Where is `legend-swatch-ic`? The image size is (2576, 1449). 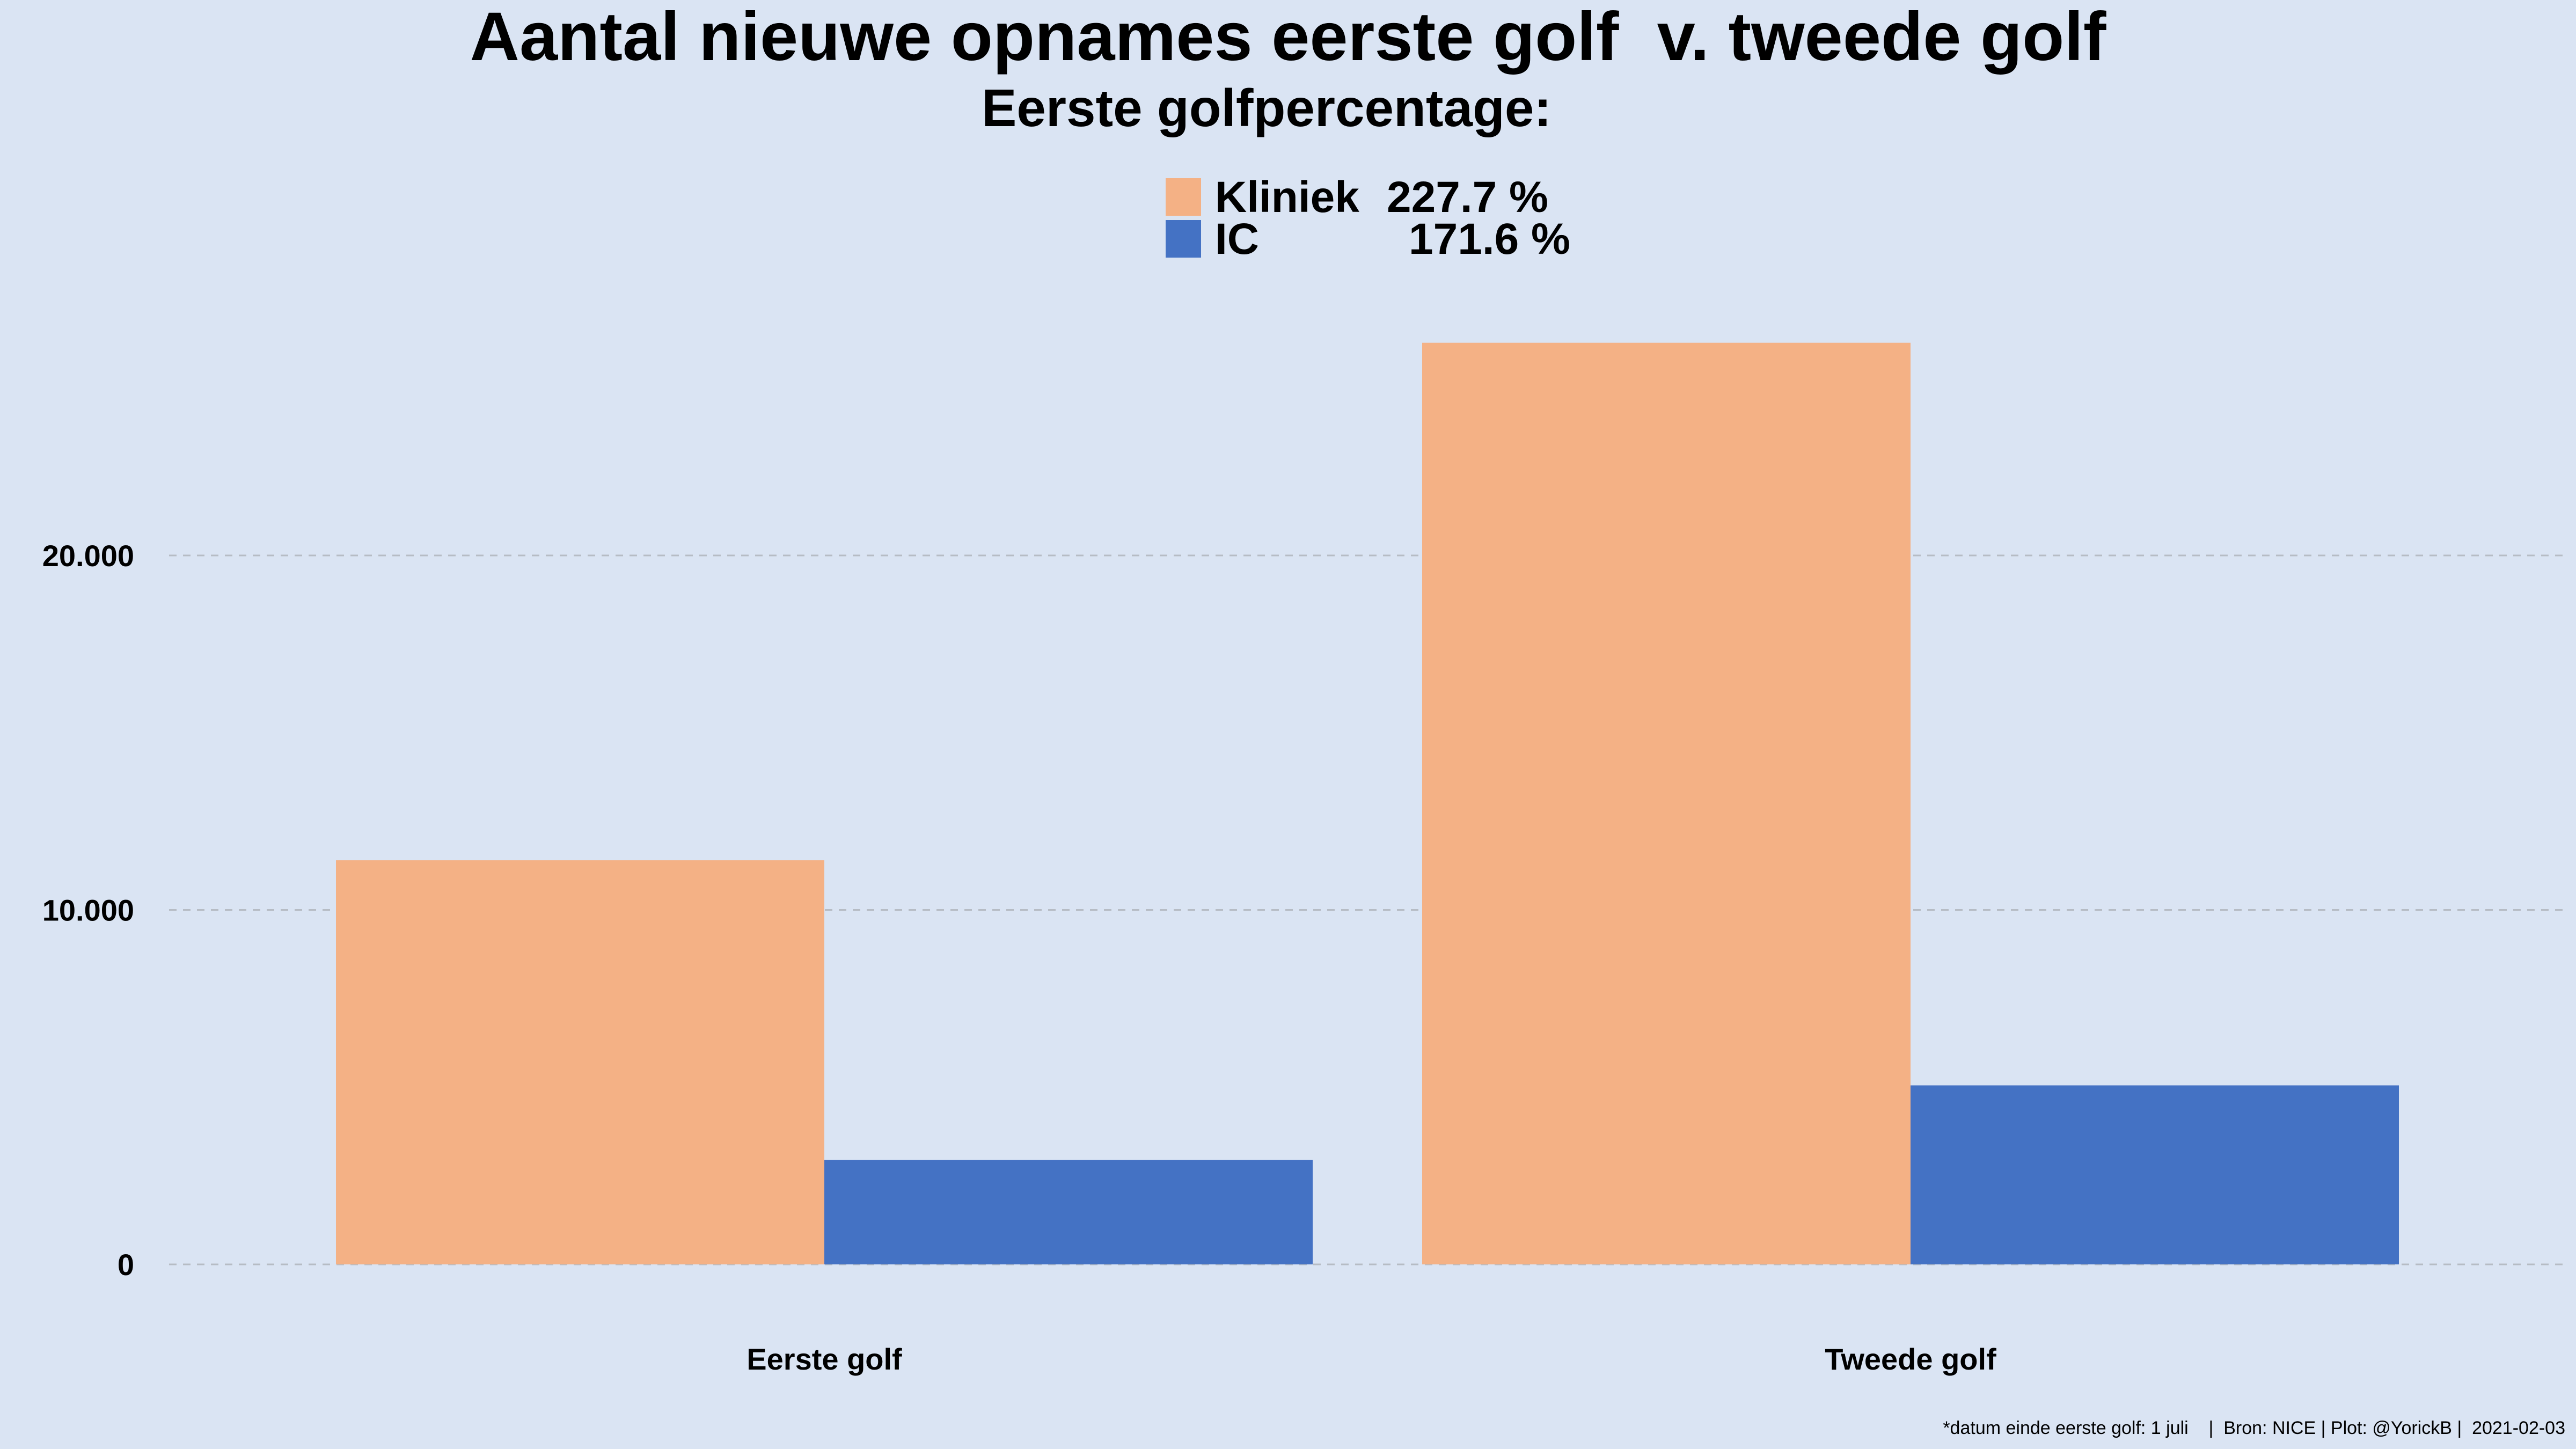
legend-swatch-ic is located at coordinates (1183, 239).